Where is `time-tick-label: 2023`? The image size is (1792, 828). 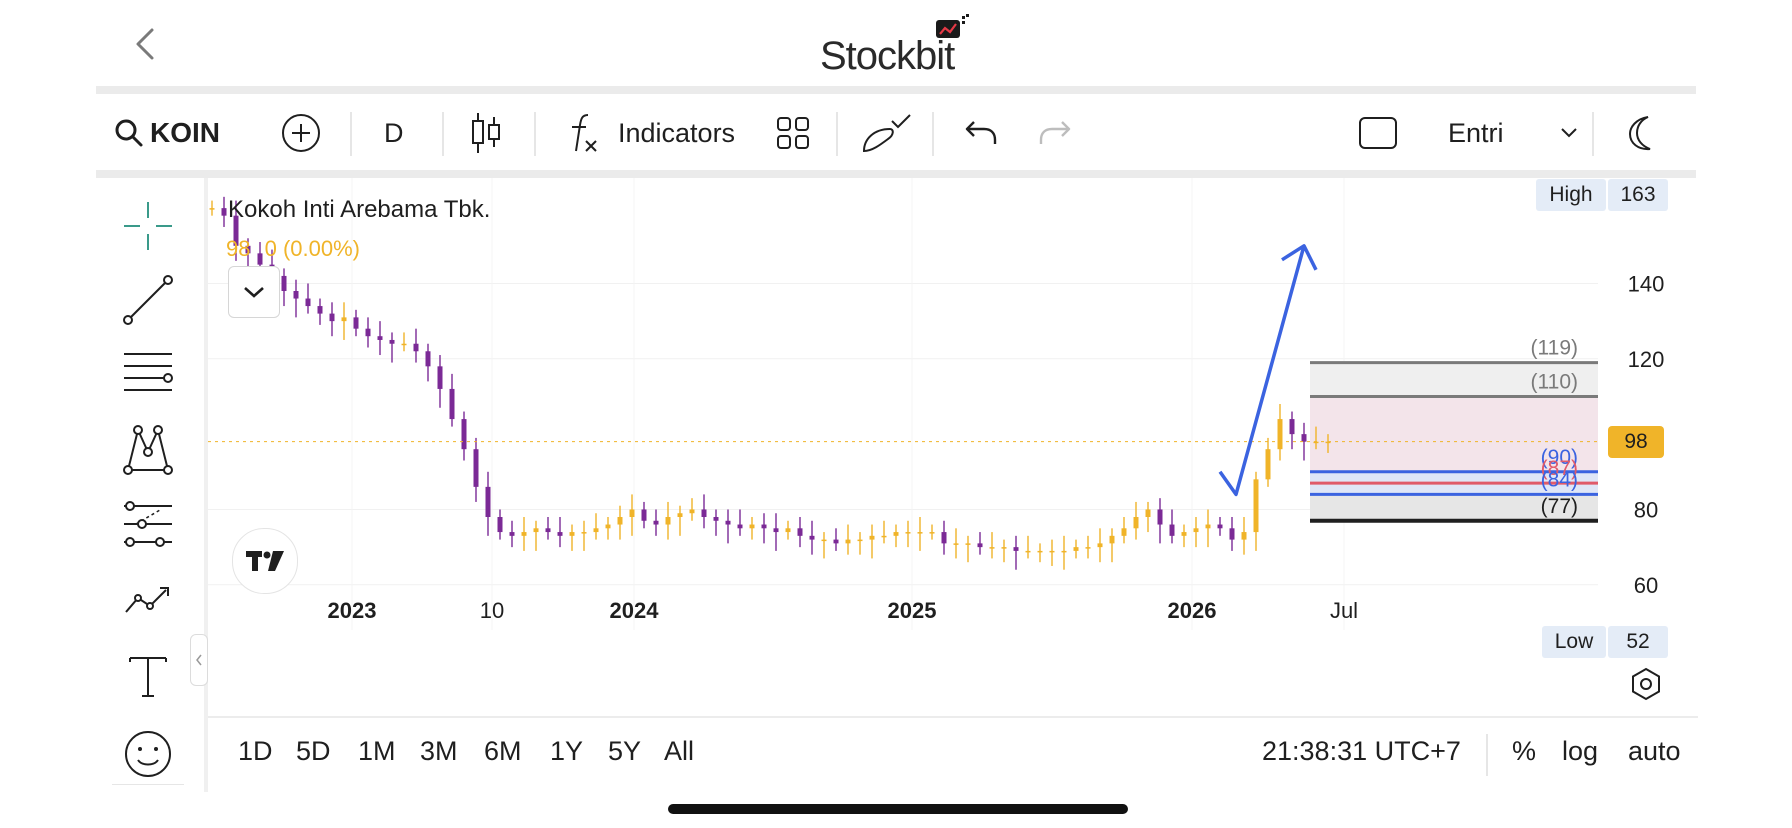 time-tick-label: 2023 is located at coordinates (352, 610).